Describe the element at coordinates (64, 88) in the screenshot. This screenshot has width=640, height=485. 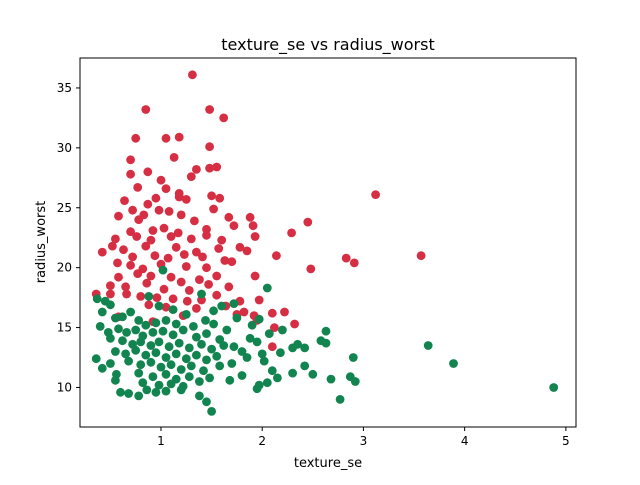
I see `y-tick-label: 35` at that location.